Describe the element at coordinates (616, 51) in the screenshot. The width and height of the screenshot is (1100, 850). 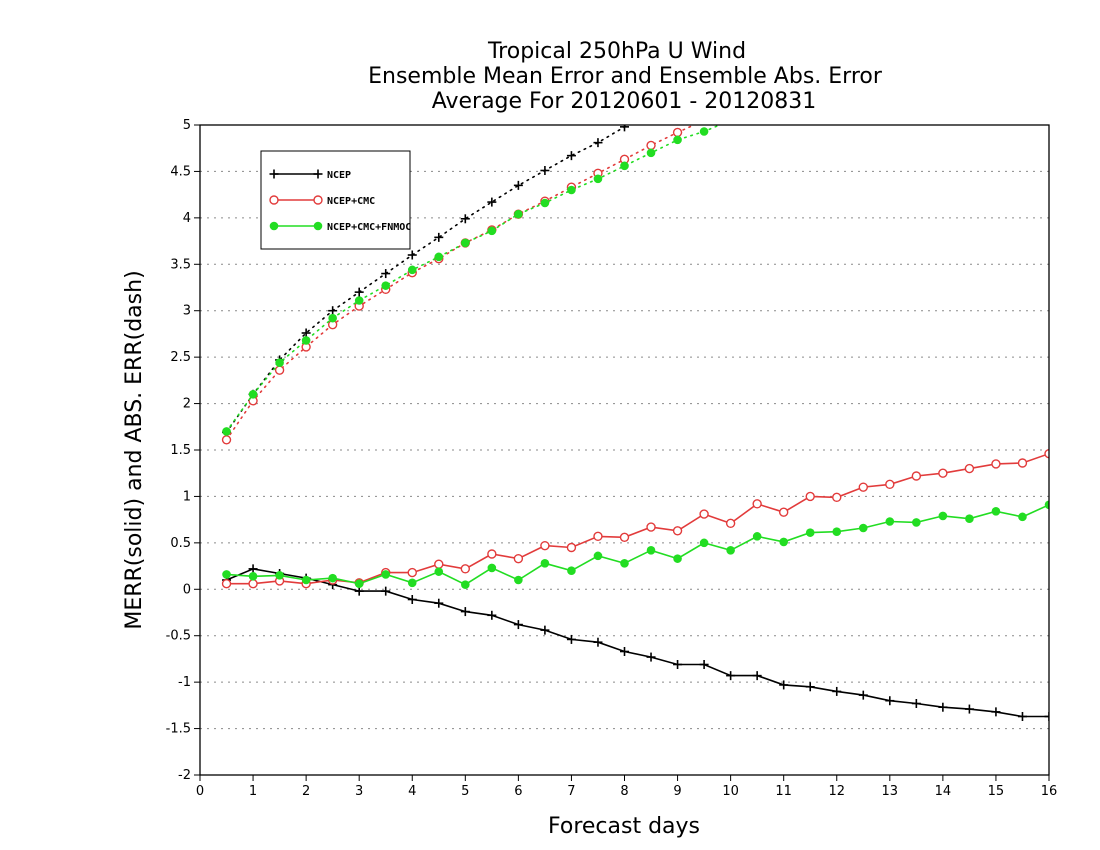
I see `chart-title-line-1: Tropical 250hPa U Wind` at that location.